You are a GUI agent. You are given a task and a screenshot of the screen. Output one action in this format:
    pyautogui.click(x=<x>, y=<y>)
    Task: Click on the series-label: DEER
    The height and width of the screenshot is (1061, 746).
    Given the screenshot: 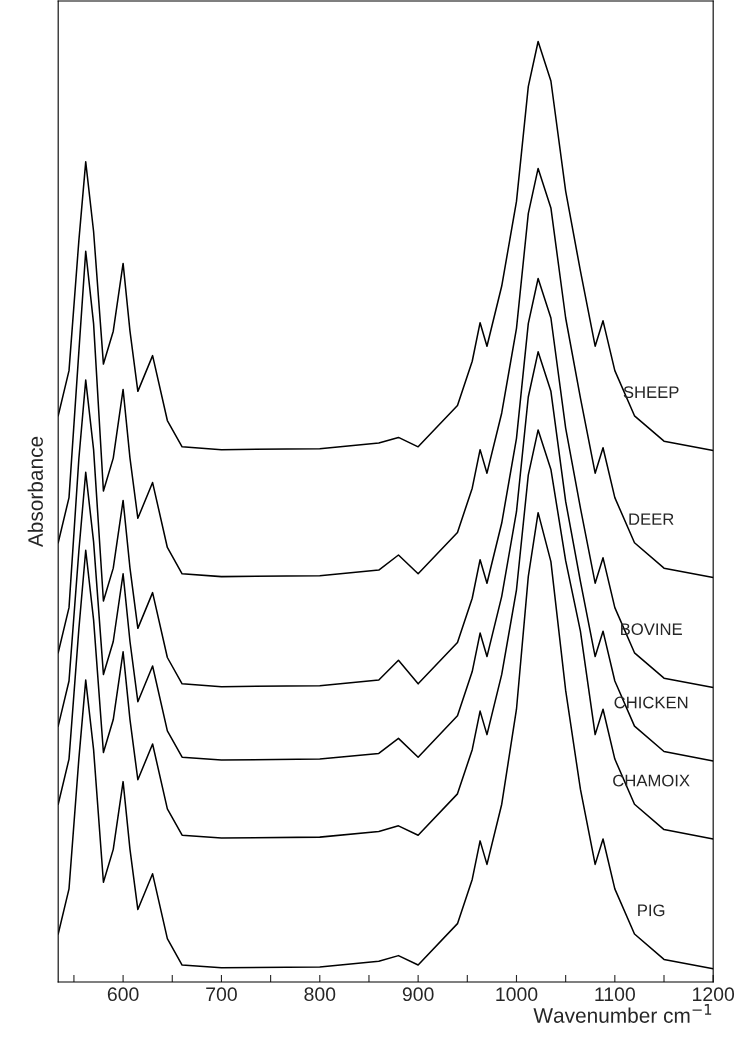 What is the action you would take?
    pyautogui.click(x=651, y=519)
    